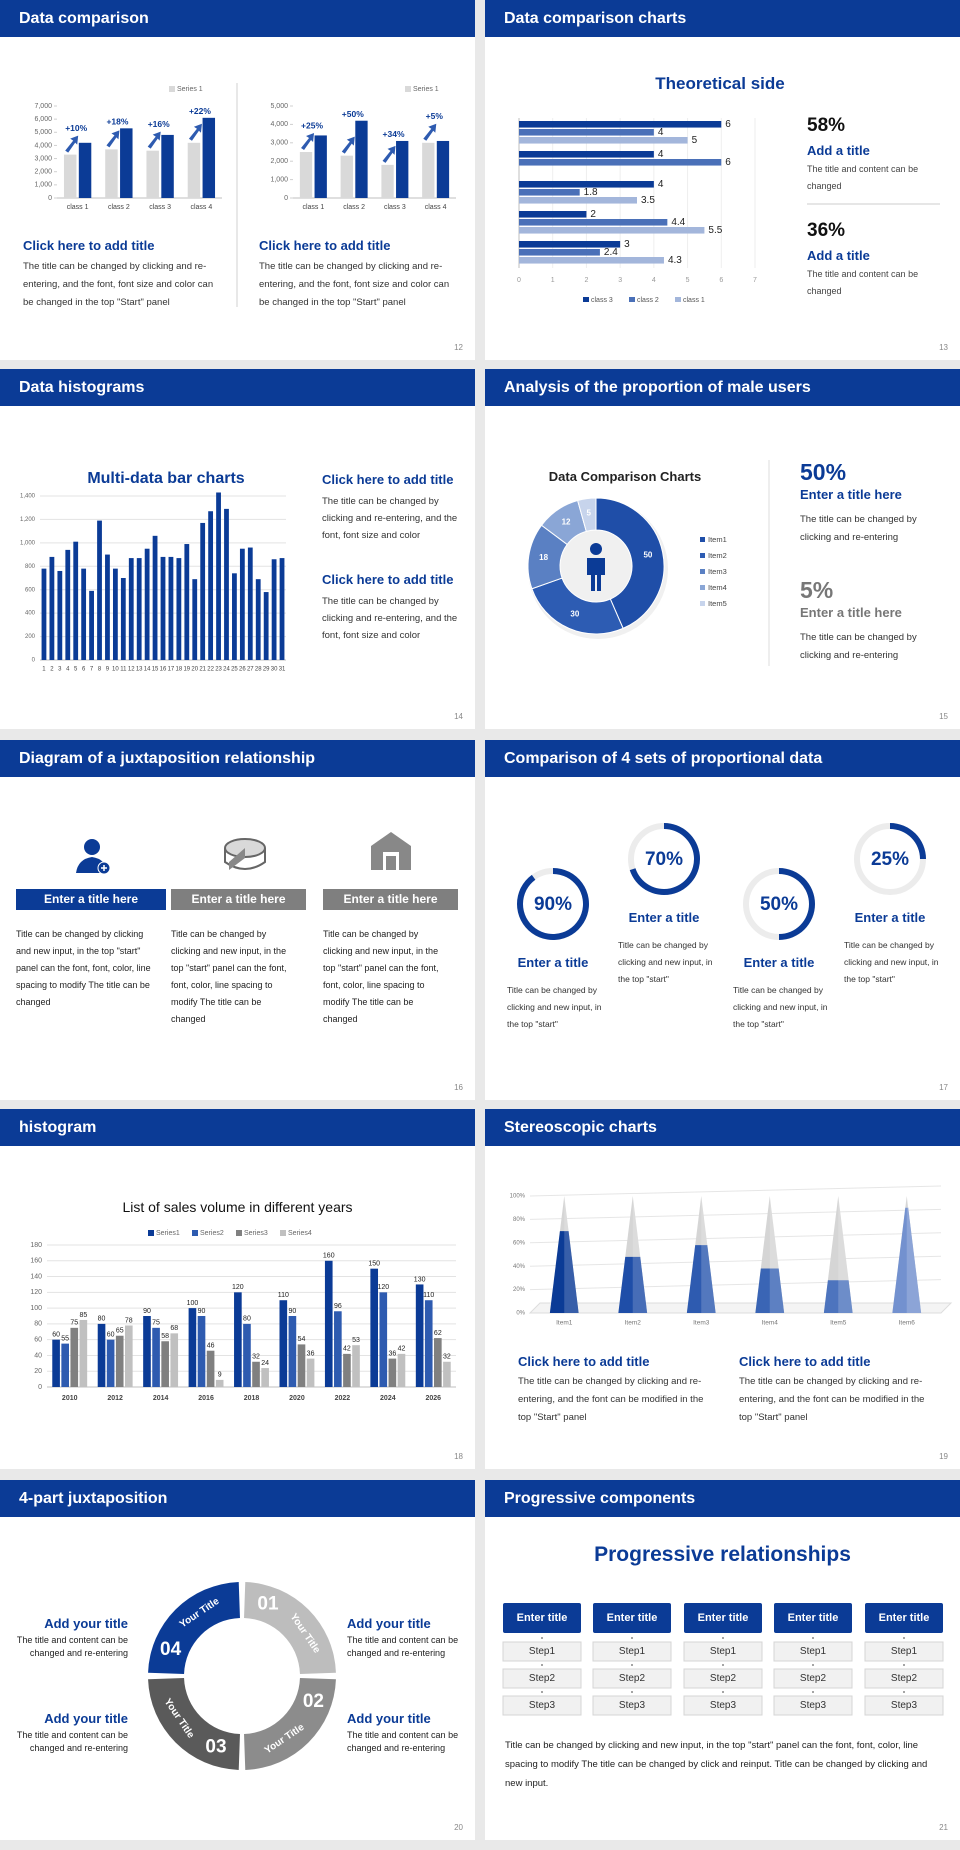 Image resolution: width=960 pixels, height=1850 pixels. I want to click on y-tick-label: 140, so click(36, 1276).